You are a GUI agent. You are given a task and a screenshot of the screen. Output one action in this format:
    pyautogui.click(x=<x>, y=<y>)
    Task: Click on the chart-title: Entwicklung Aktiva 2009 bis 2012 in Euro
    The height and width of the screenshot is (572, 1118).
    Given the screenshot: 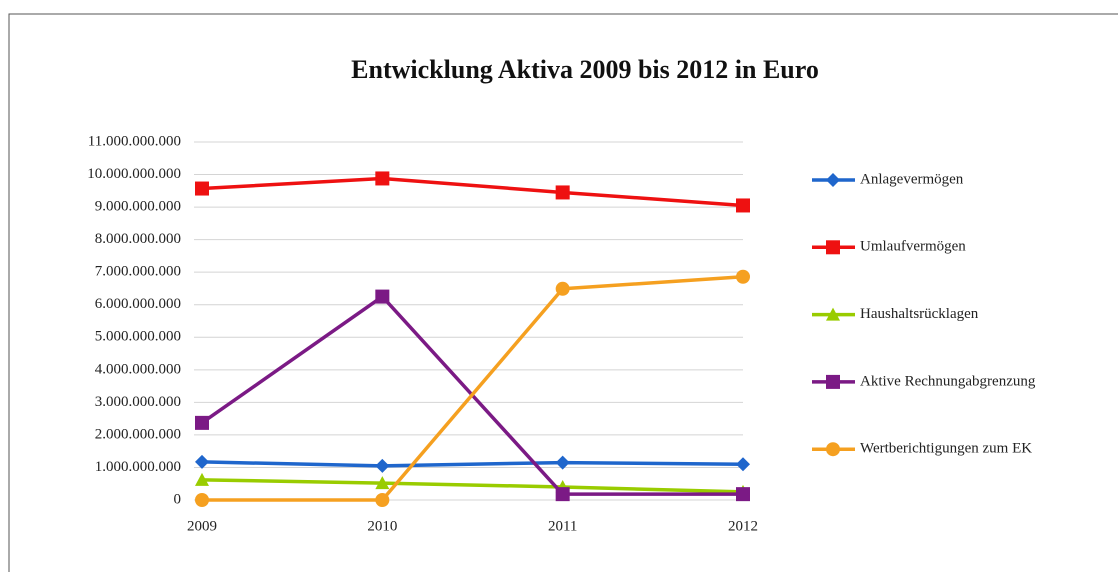 What is the action you would take?
    pyautogui.click(x=585, y=69)
    